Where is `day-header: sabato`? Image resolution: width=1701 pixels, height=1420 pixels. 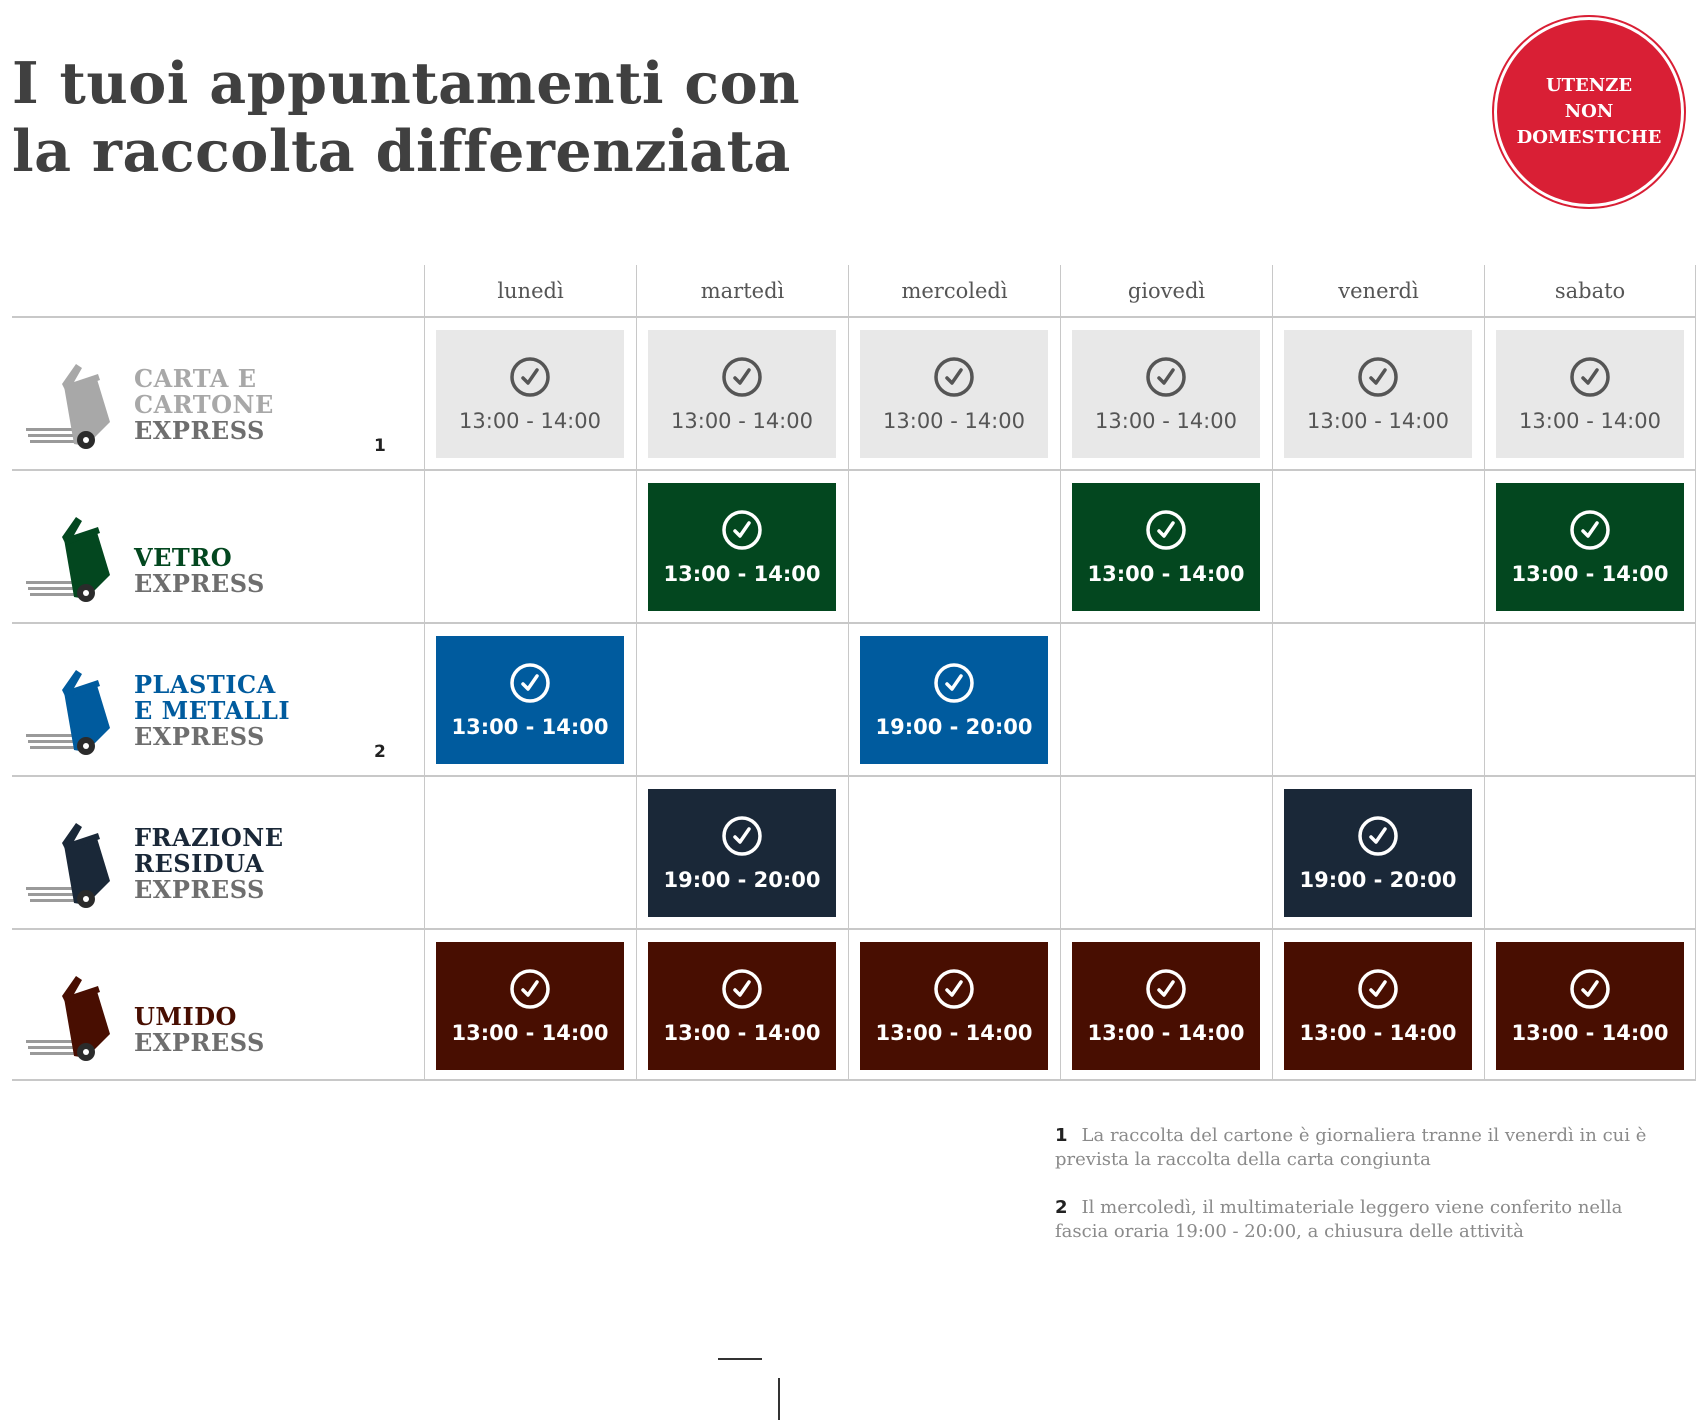
day-header: sabato is located at coordinates (1590, 290).